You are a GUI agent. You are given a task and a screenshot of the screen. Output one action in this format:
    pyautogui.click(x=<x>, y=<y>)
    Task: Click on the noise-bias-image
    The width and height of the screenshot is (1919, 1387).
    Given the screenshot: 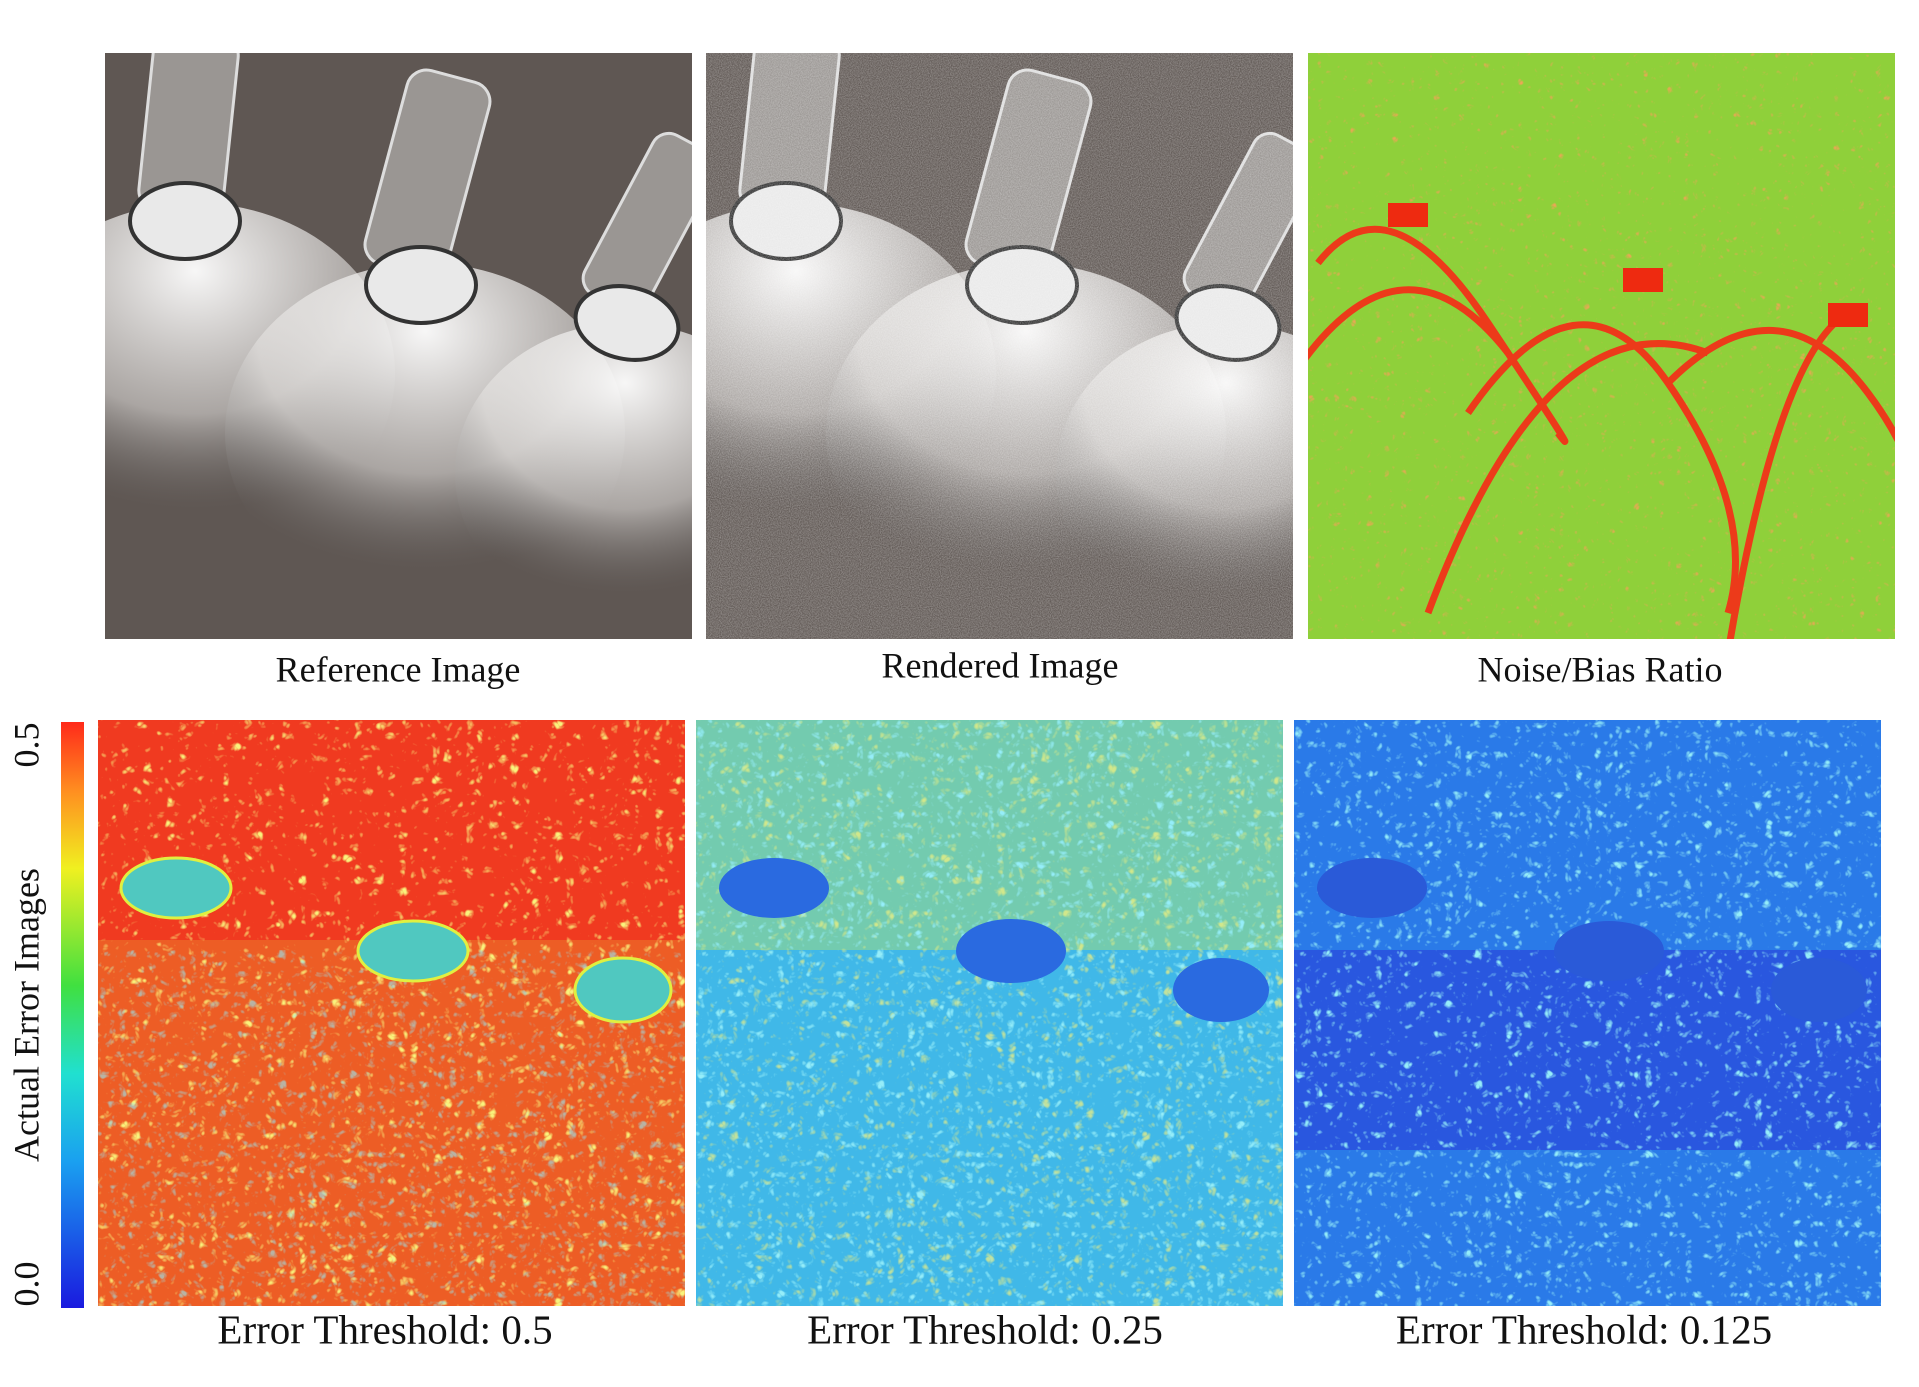 What is the action you would take?
    pyautogui.click(x=1601, y=346)
    